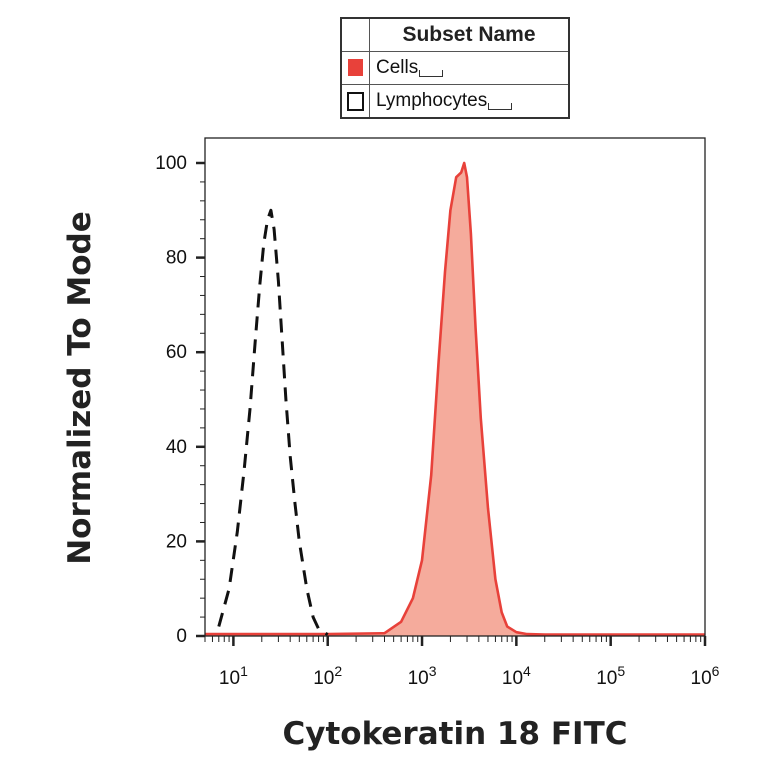 The height and width of the screenshot is (764, 764). Describe the element at coordinates (233, 676) in the screenshot. I see `x-tick-label: 10¹` at that location.